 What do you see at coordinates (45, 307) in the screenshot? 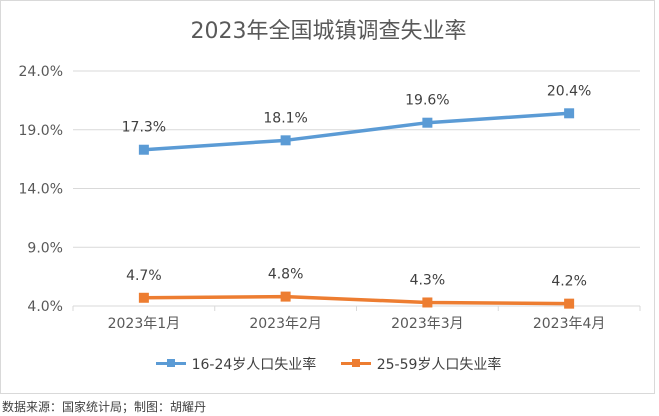
I see `y-tick-label: 4.0%` at bounding box center [45, 307].